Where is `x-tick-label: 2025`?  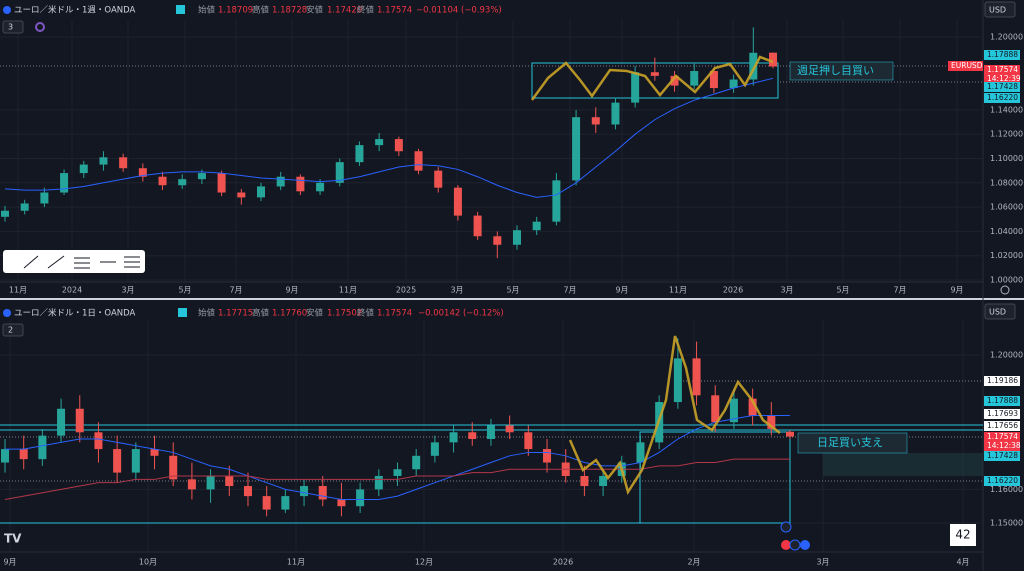
x-tick-label: 2025 is located at coordinates (406, 290).